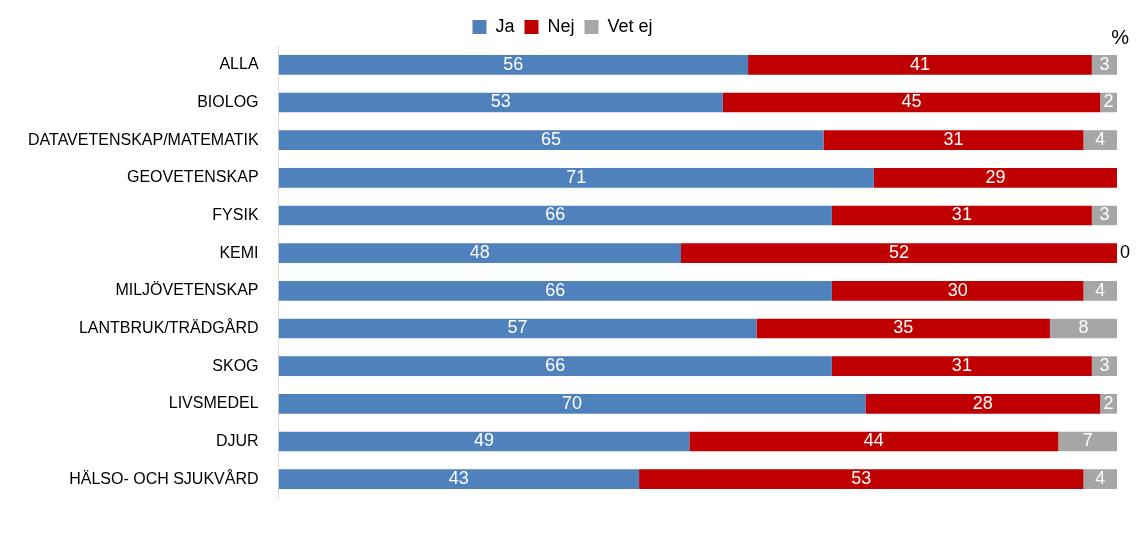 The height and width of the screenshot is (546, 1145). I want to click on data-label: 7, so click(1087, 440).